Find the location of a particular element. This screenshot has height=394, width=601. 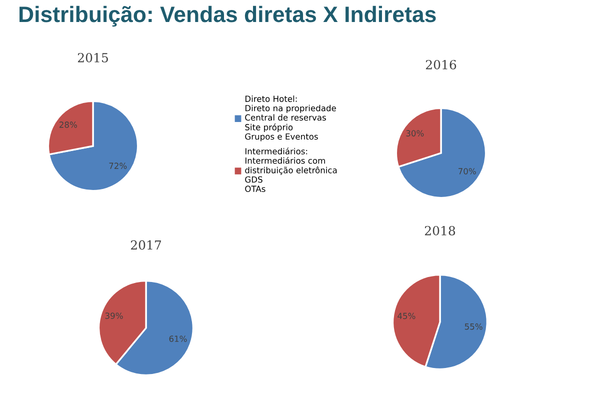

data-label: 61% is located at coordinates (178, 339).